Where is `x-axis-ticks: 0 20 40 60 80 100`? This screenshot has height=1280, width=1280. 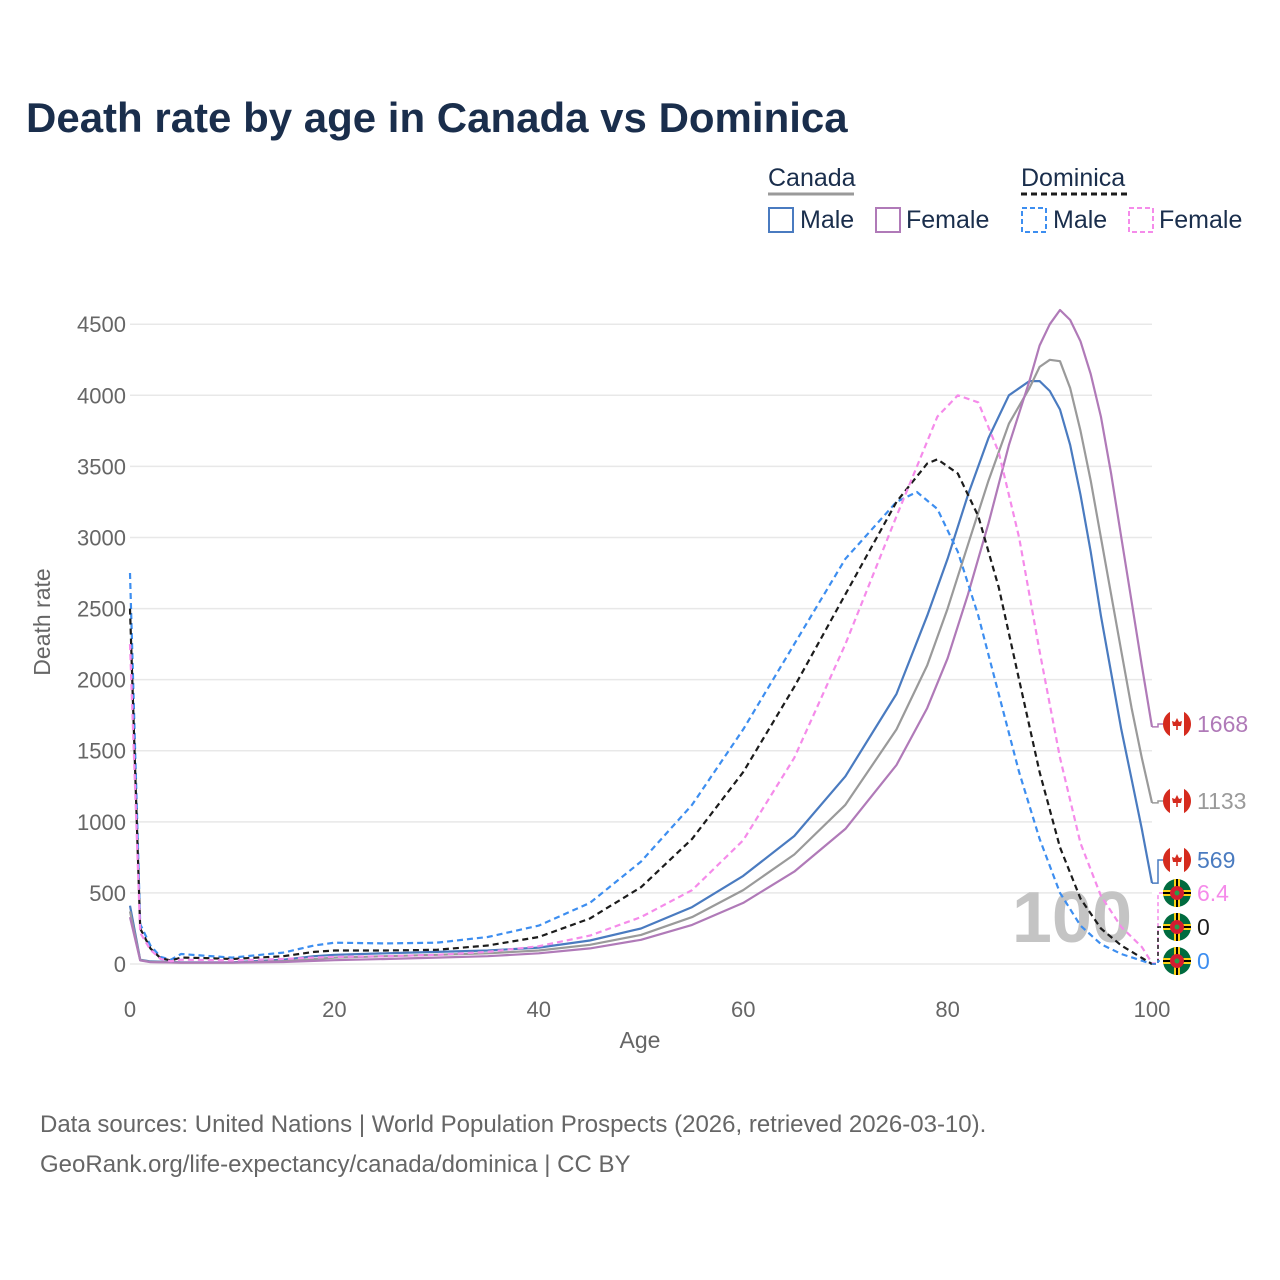 x-axis-ticks: 0 20 40 60 80 100 is located at coordinates (647, 1009).